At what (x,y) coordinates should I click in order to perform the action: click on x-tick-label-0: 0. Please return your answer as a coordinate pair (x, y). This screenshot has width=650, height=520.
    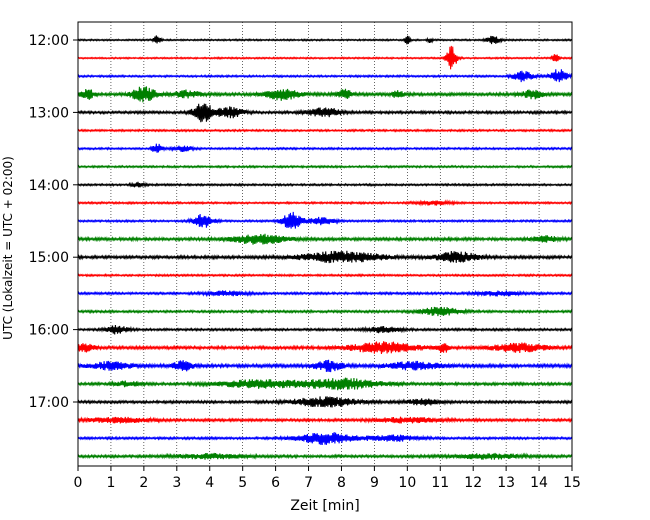
    Looking at the image, I should click on (78, 483).